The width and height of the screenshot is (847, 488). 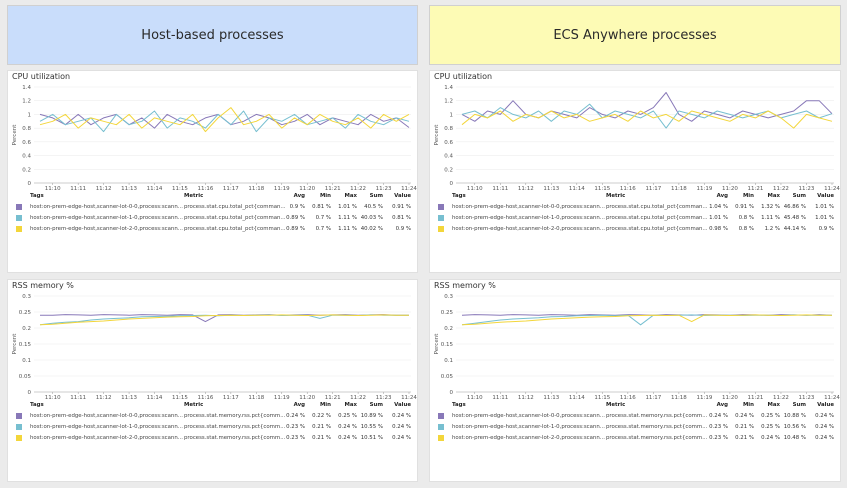 What do you see at coordinates (15, 344) in the screenshot?
I see `y-axis-label: Percent` at bounding box center [15, 344].